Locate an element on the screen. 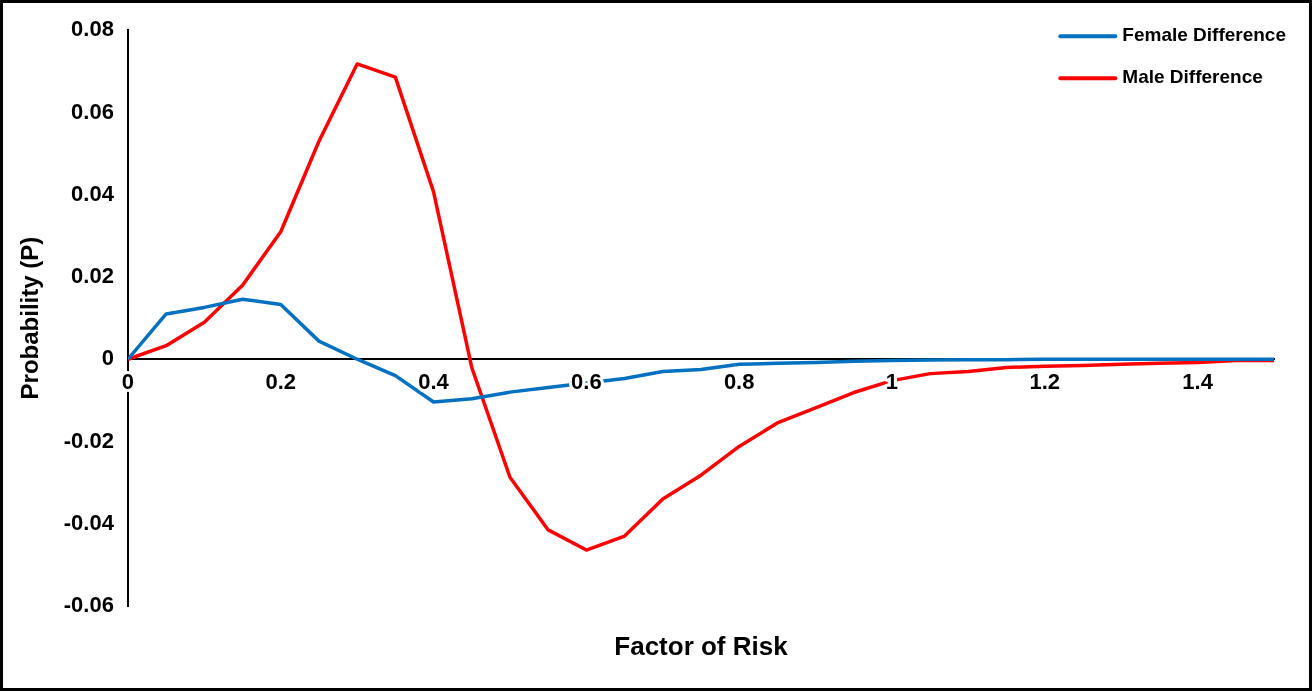 This screenshot has height=691, width=1312. y-tick-label: -0.04 is located at coordinates (89, 522).